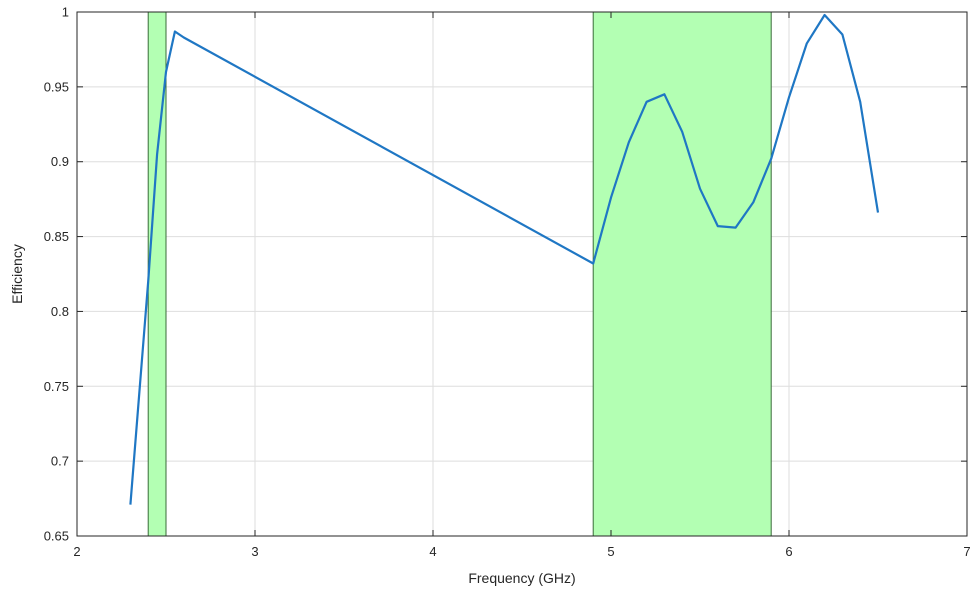 Image resolution: width=974 pixels, height=590 pixels. I want to click on y-tick-label: 0.7, so click(60, 461).